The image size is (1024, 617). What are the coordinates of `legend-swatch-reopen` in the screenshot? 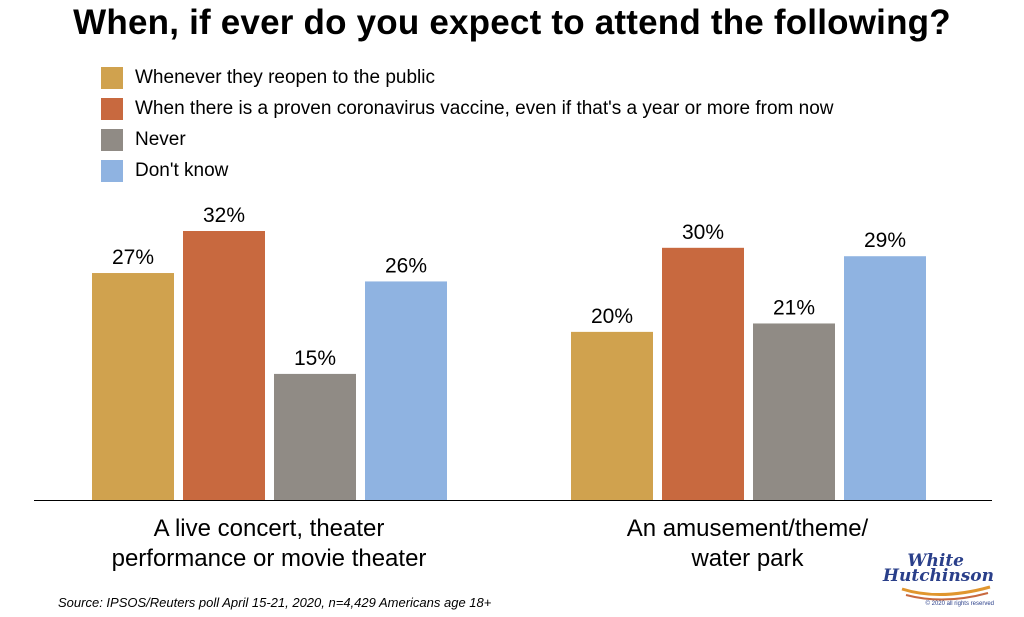 It's located at (112, 77).